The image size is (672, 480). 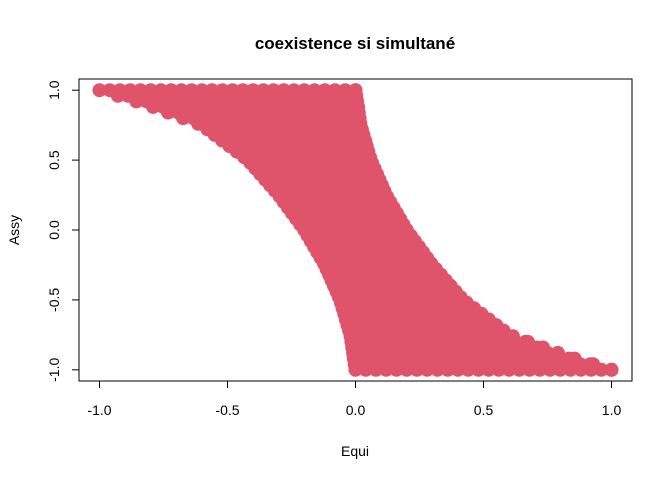 What do you see at coordinates (54, 370) in the screenshot?
I see `y-tick-label: -1.0` at bounding box center [54, 370].